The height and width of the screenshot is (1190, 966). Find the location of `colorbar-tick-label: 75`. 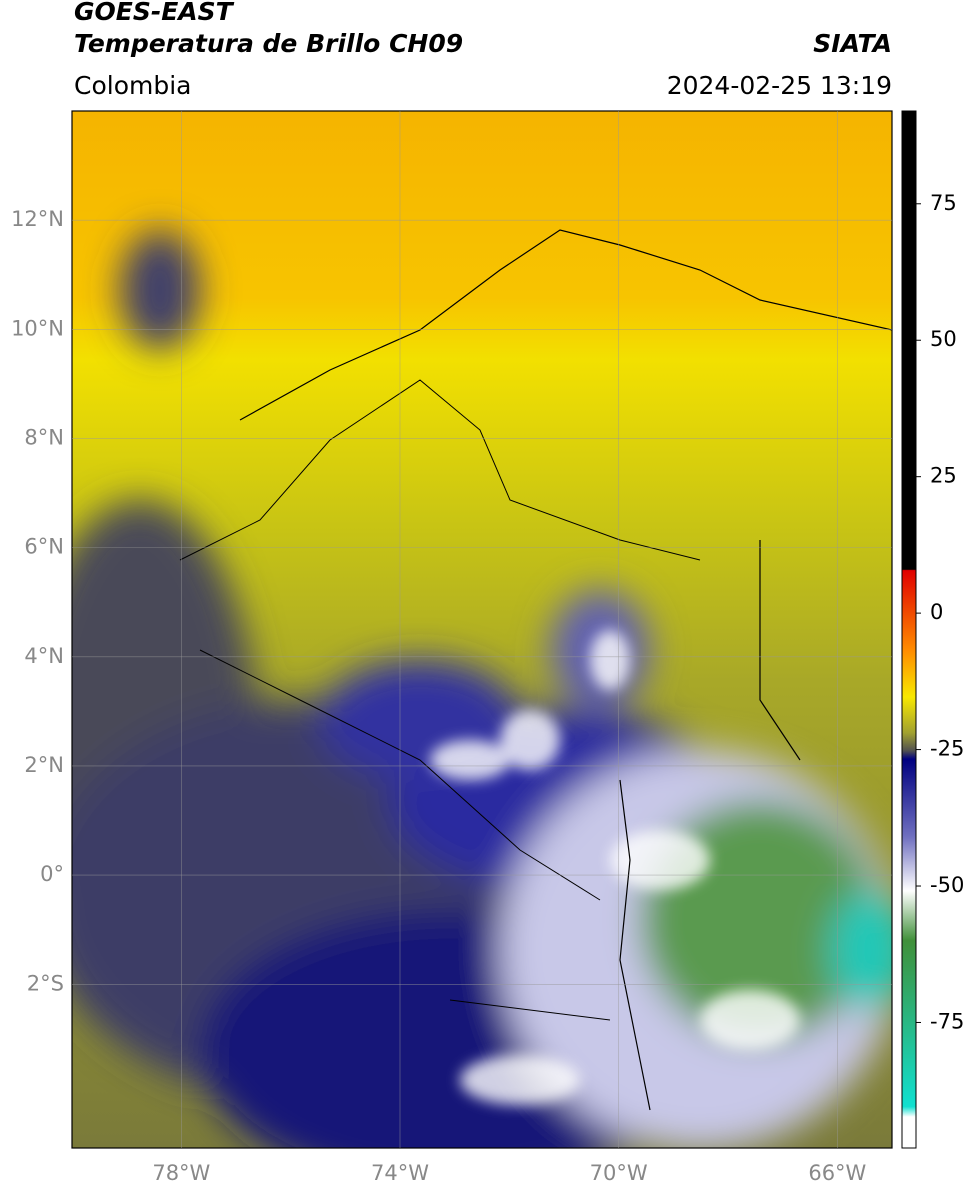

colorbar-tick-label: 75 is located at coordinates (943, 203).